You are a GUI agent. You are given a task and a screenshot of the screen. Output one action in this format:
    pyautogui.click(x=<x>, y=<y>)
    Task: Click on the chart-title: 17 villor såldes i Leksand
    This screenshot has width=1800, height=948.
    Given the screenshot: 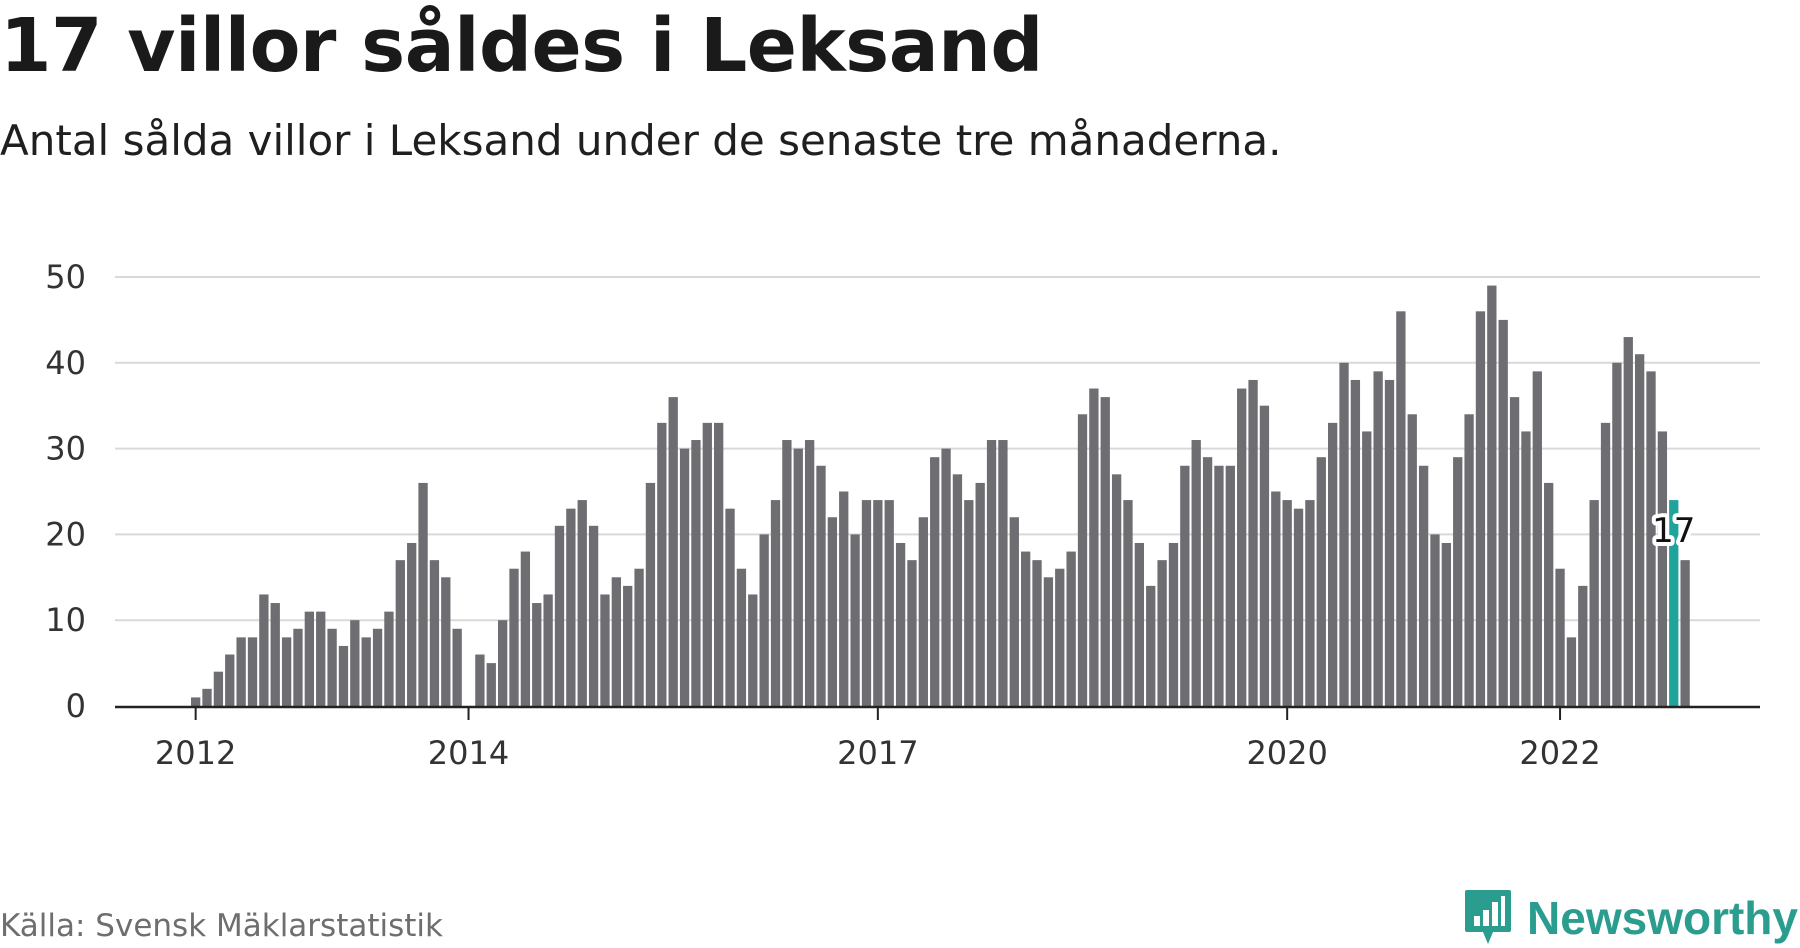 What is the action you would take?
    pyautogui.click(x=521, y=46)
    